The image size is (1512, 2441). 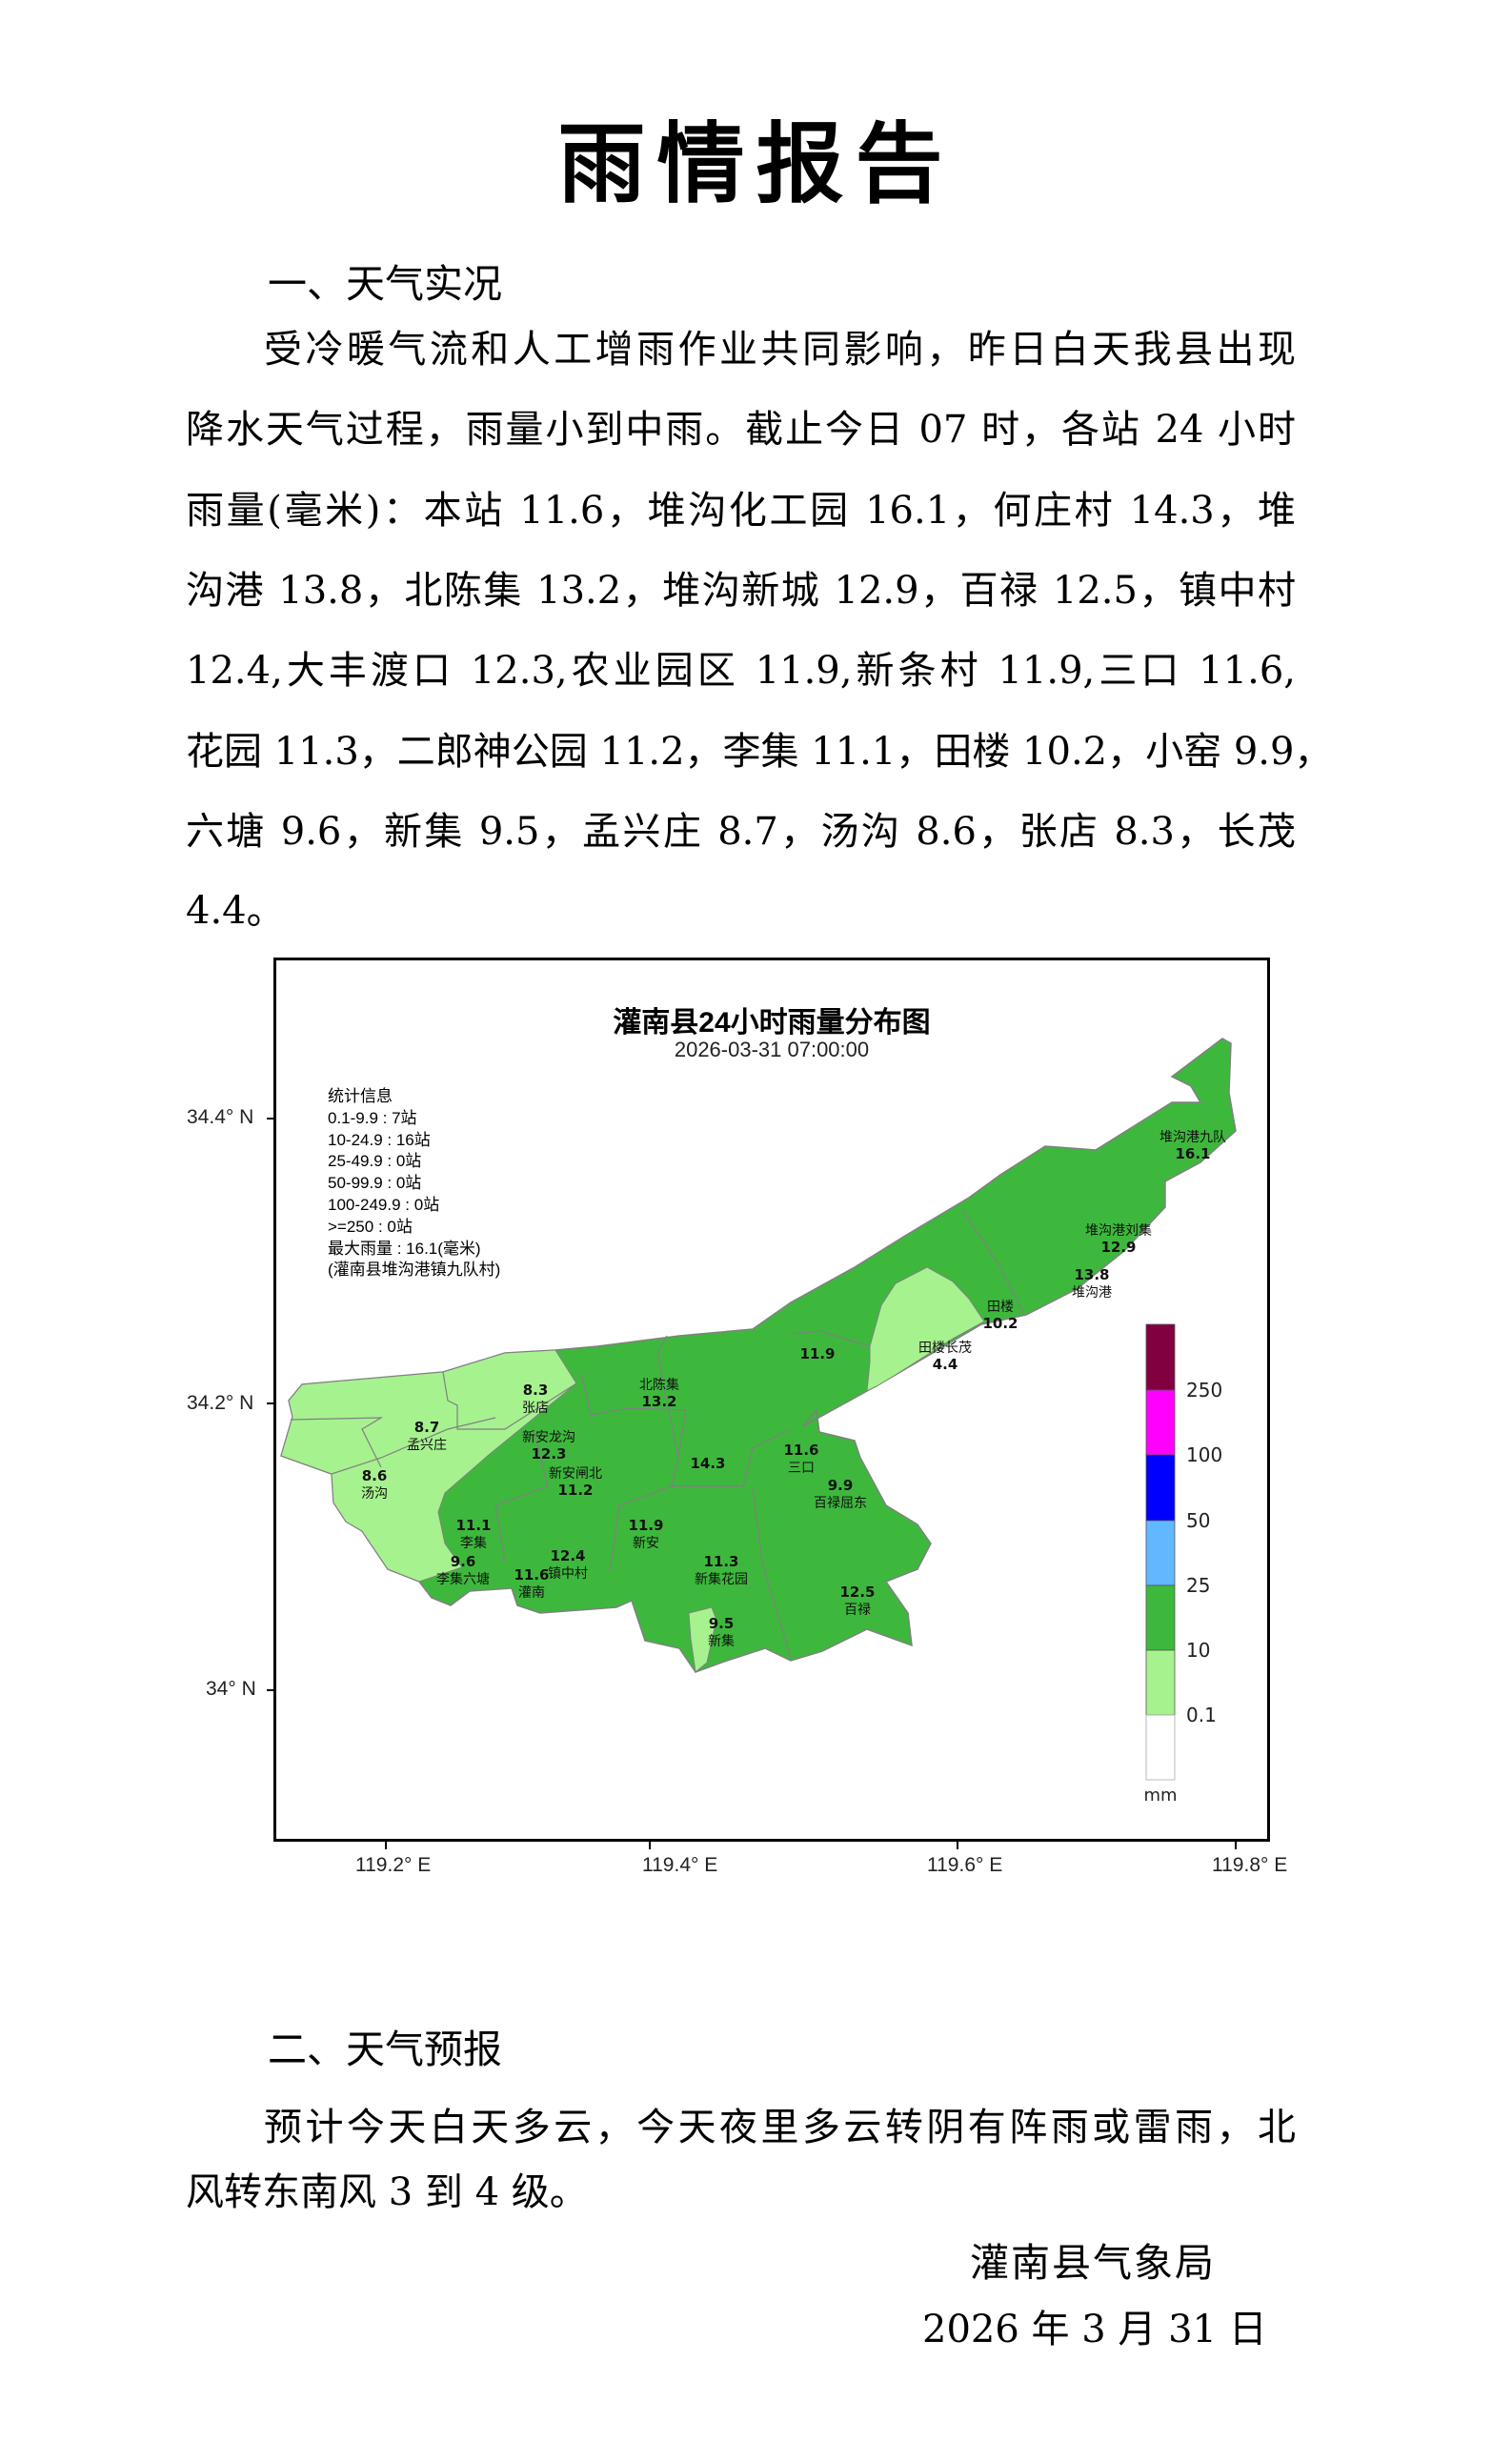 What do you see at coordinates (1204, 1454) in the screenshot?
I see `colorbar-label: 100` at bounding box center [1204, 1454].